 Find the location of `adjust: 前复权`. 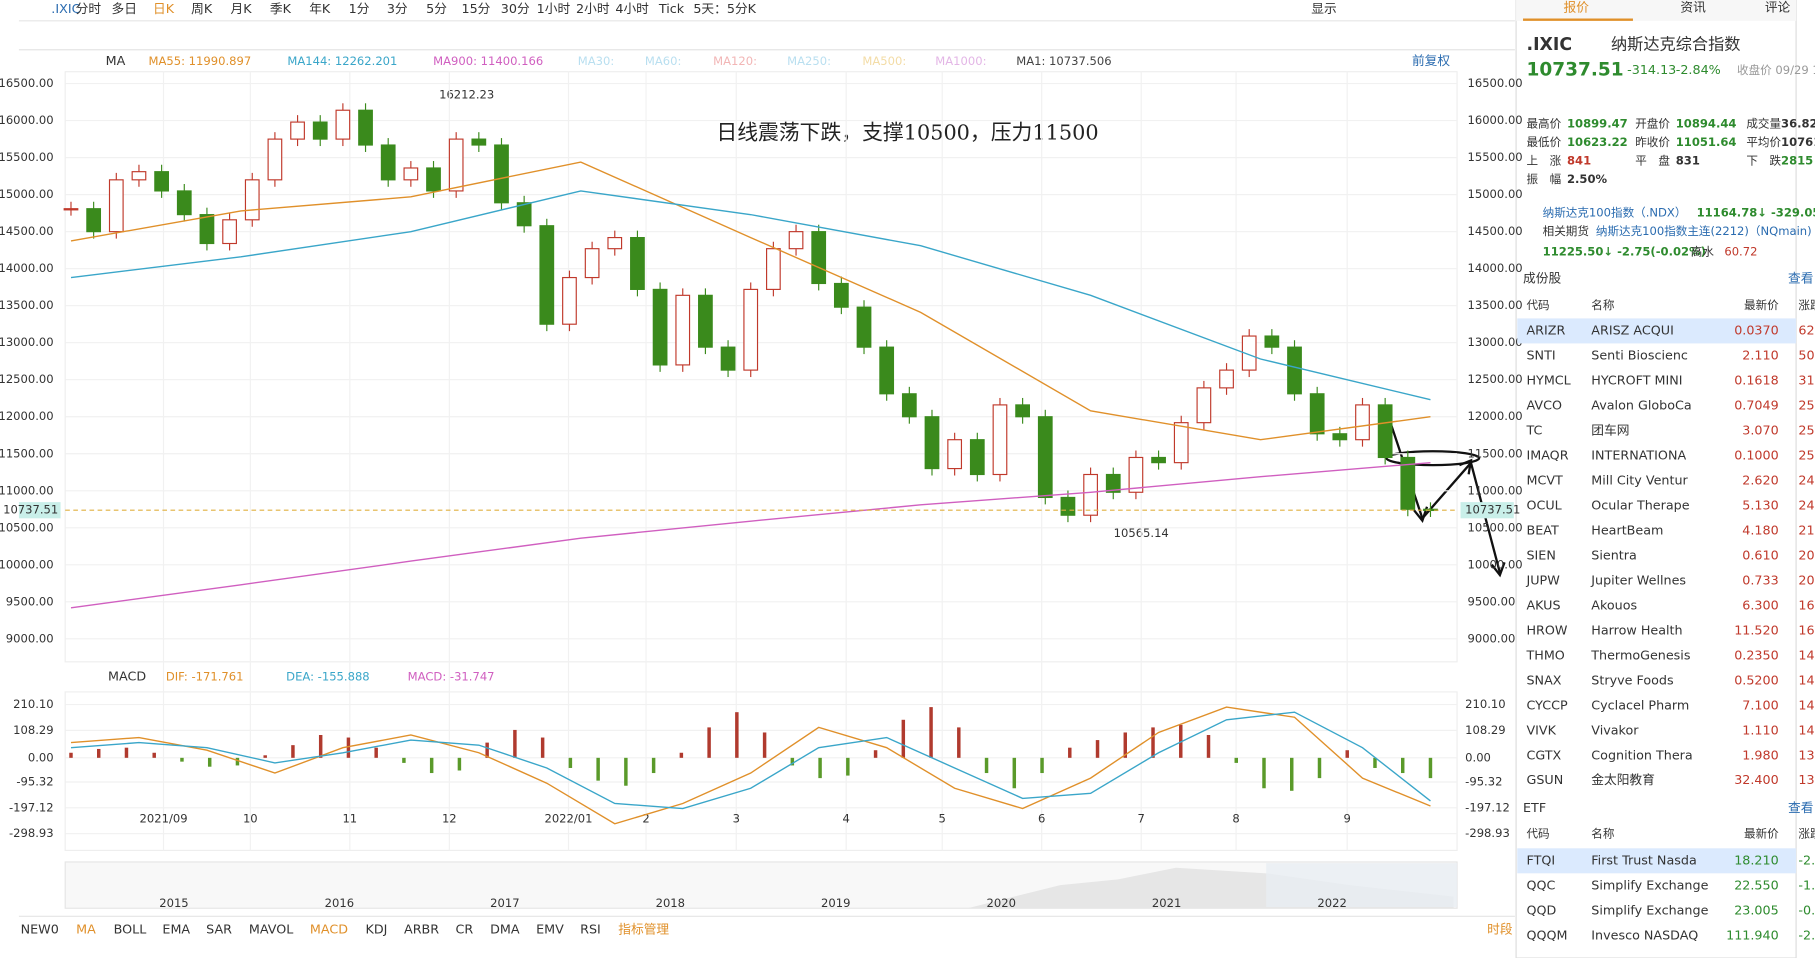

adjust: 前复权 is located at coordinates (1431, 60).